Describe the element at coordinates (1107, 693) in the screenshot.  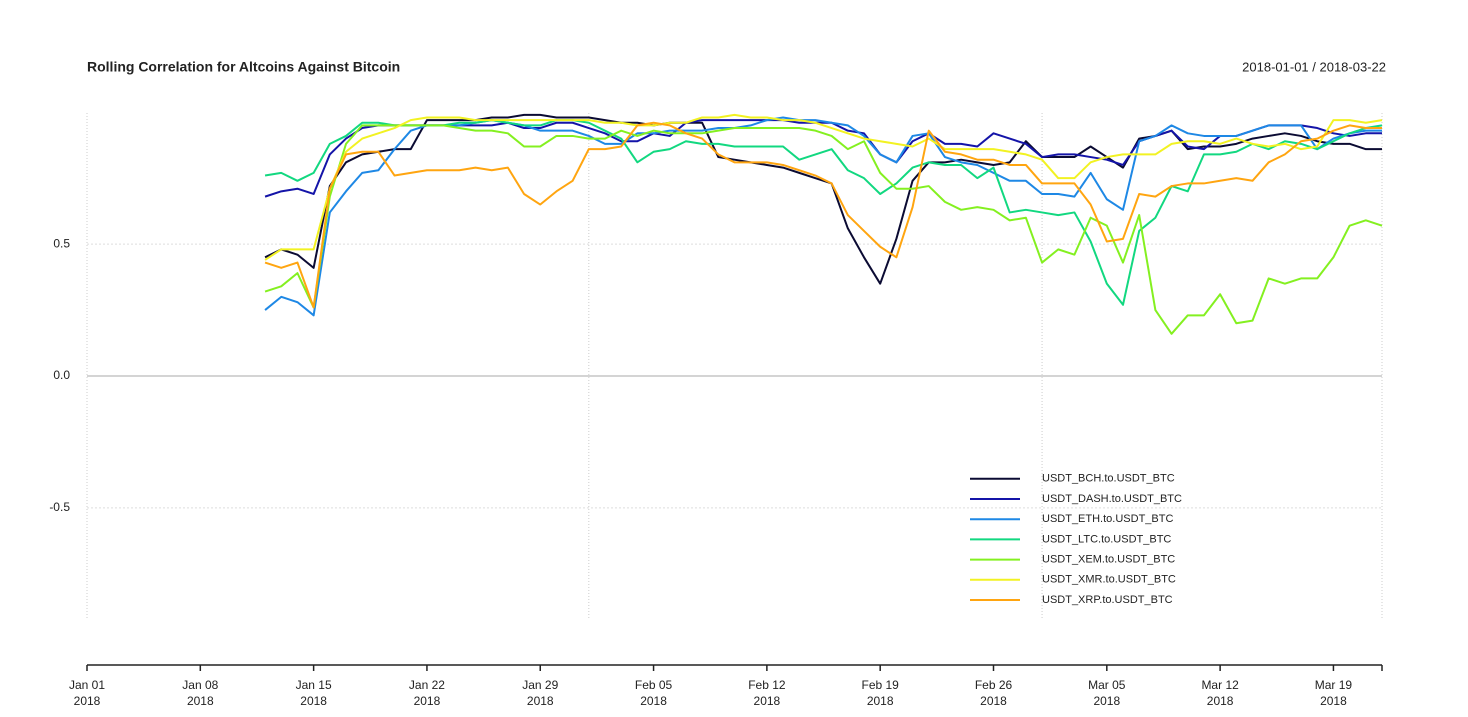
I see `x-tick-label: Mar 05 2018` at that location.